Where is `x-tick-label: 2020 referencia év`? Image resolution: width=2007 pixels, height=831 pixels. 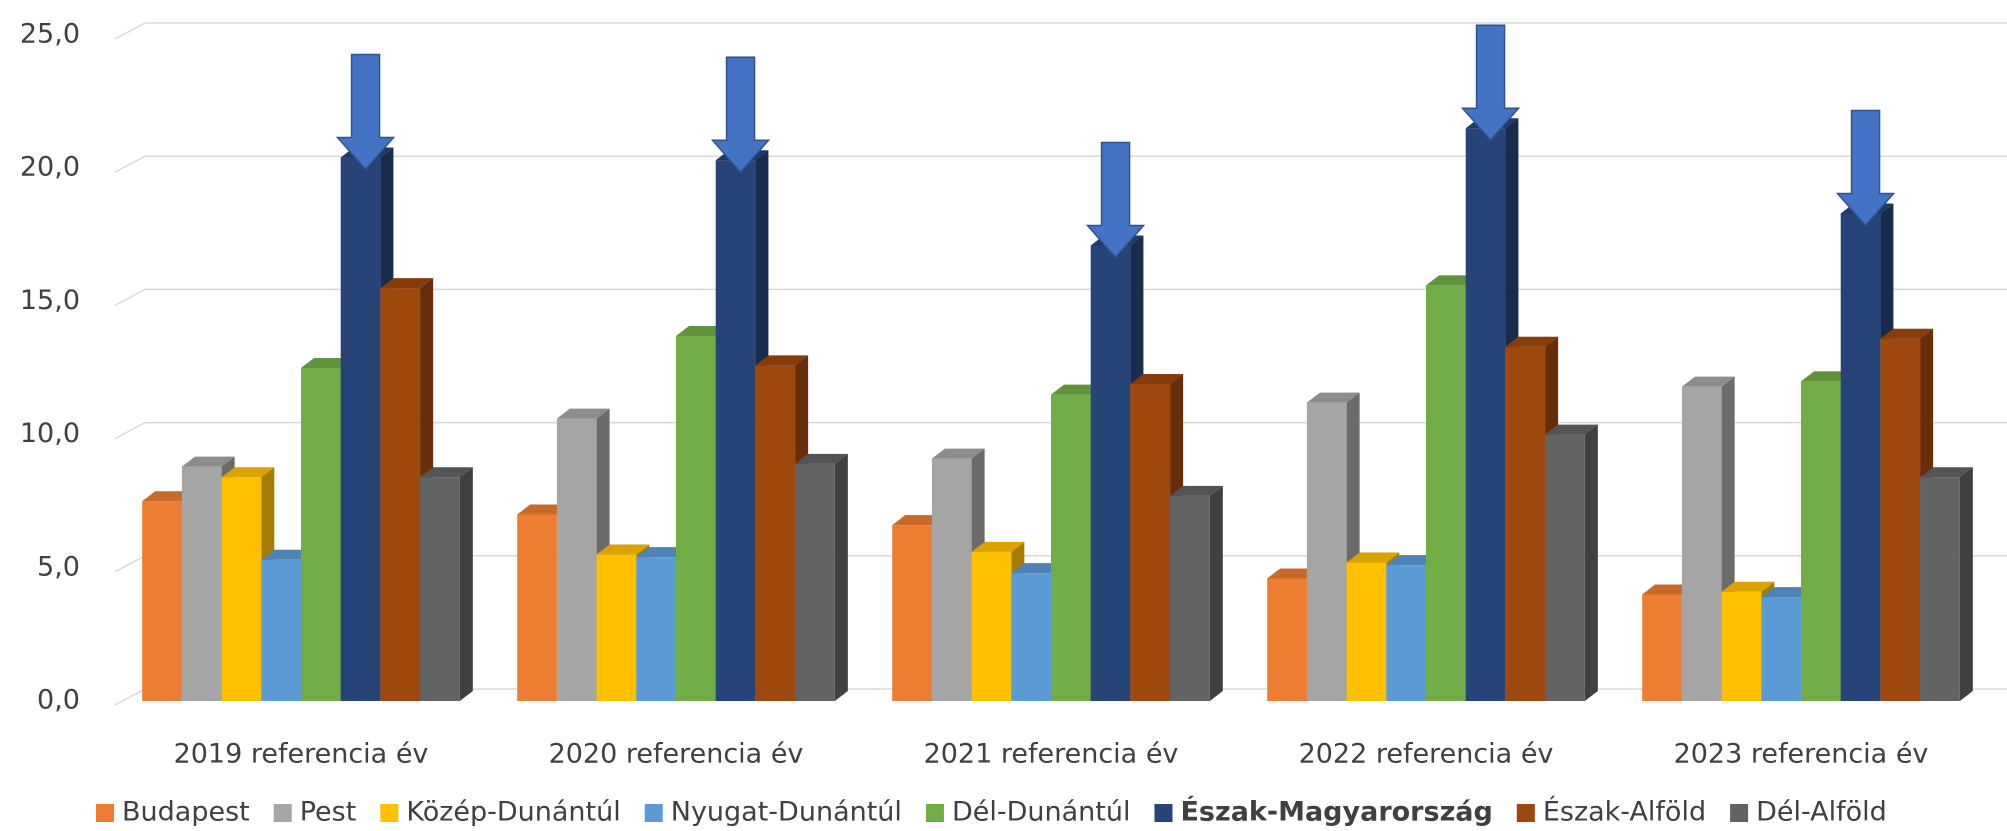
x-tick-label: 2020 referencia év is located at coordinates (676, 754).